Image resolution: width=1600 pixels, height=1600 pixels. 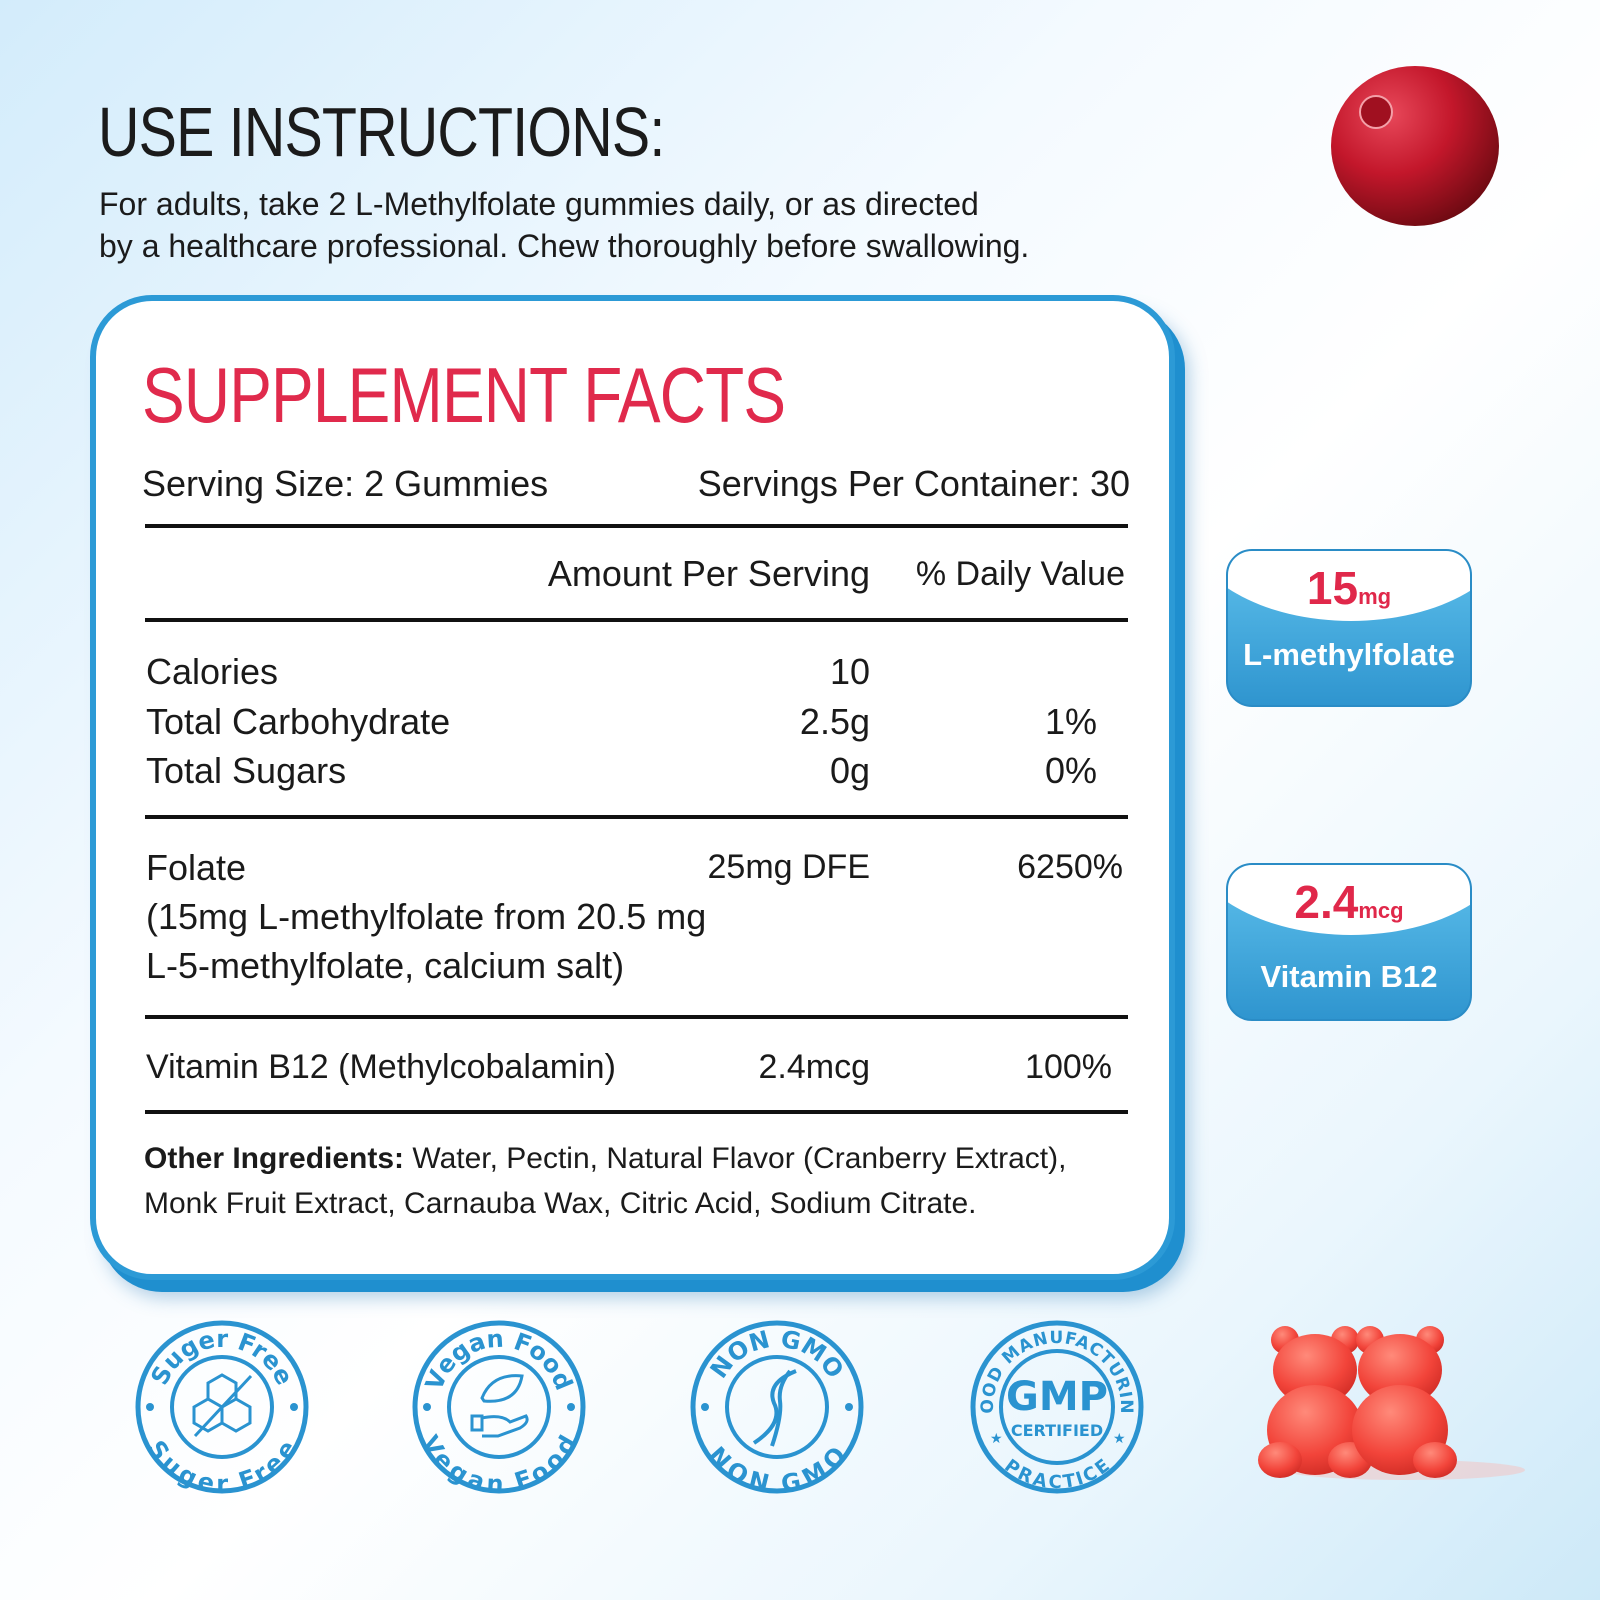 What do you see at coordinates (834, 721) in the screenshot?
I see `nutrient-amount: 2.5g` at bounding box center [834, 721].